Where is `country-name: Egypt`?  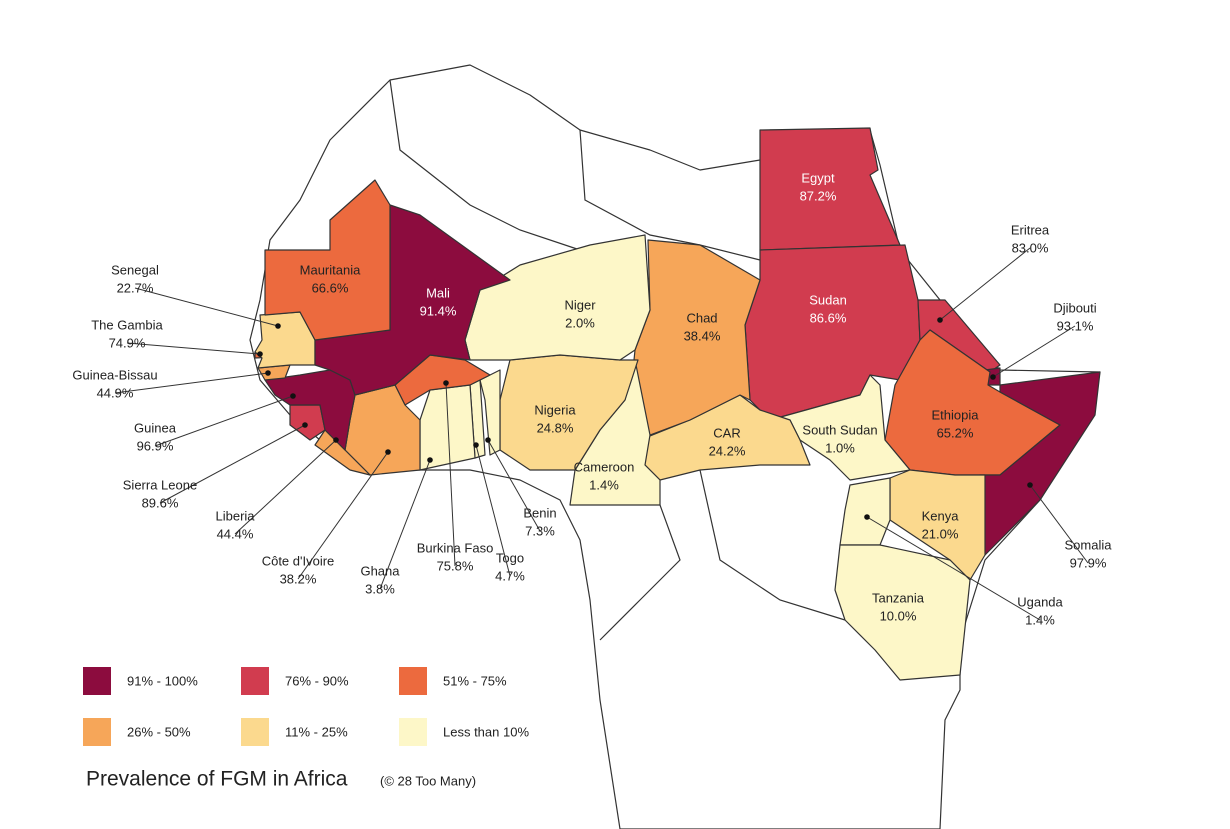 country-name: Egypt is located at coordinates (818, 177).